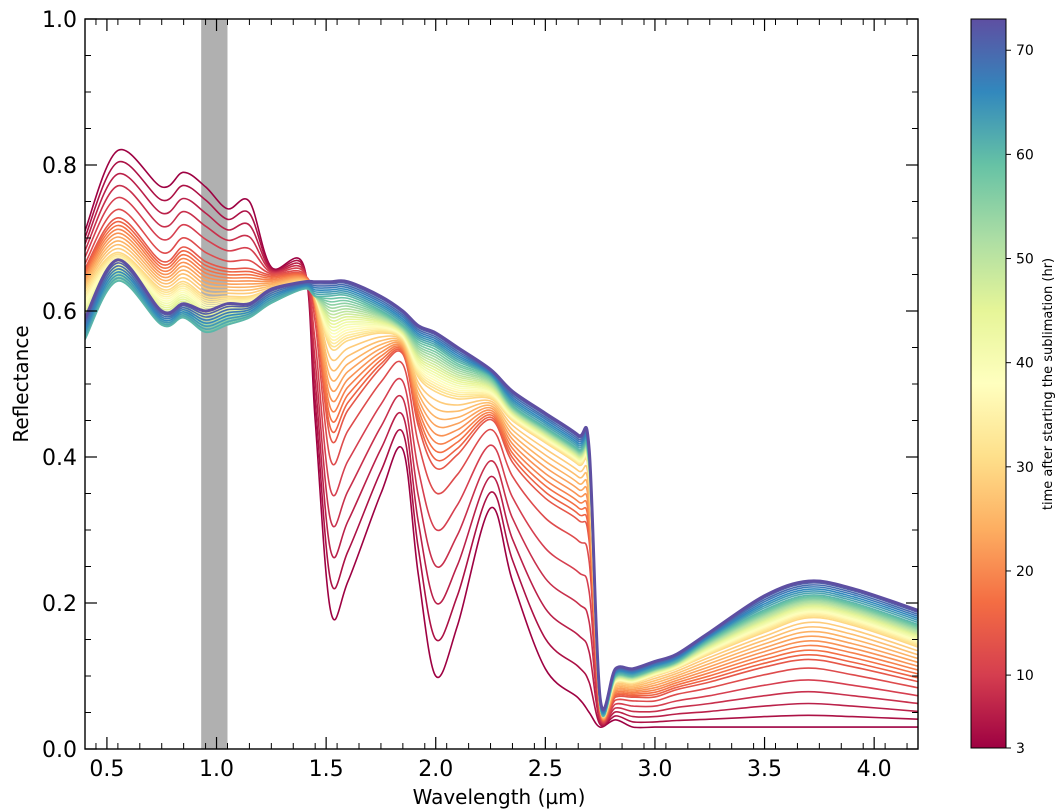 This screenshot has height=809, width=1057. Describe the element at coordinates (59, 20) in the screenshot. I see `y-tick-label: 1.0` at that location.